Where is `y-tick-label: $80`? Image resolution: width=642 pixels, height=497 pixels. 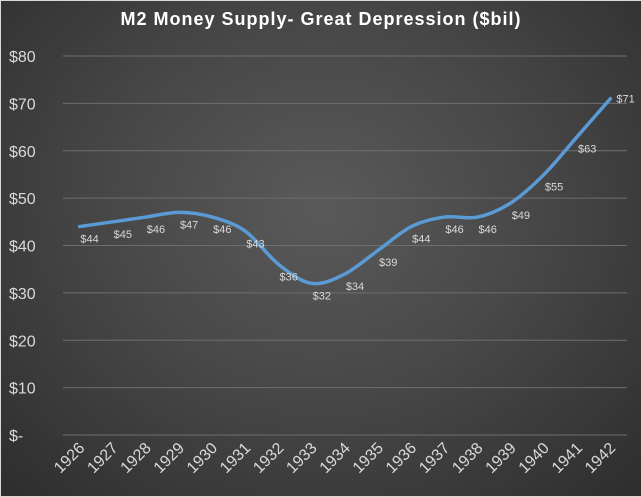 y-tick-label: $80 is located at coordinates (22, 57).